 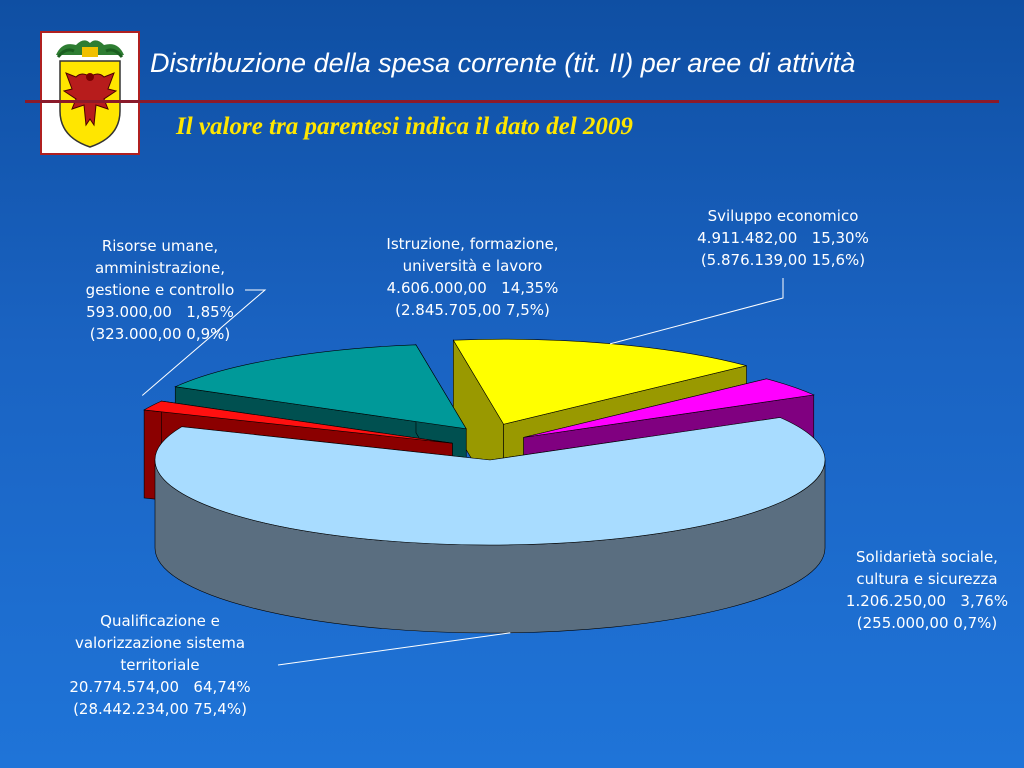 What do you see at coordinates (160, 621) in the screenshot?
I see `slice-name-line: Qualificazione e` at bounding box center [160, 621].